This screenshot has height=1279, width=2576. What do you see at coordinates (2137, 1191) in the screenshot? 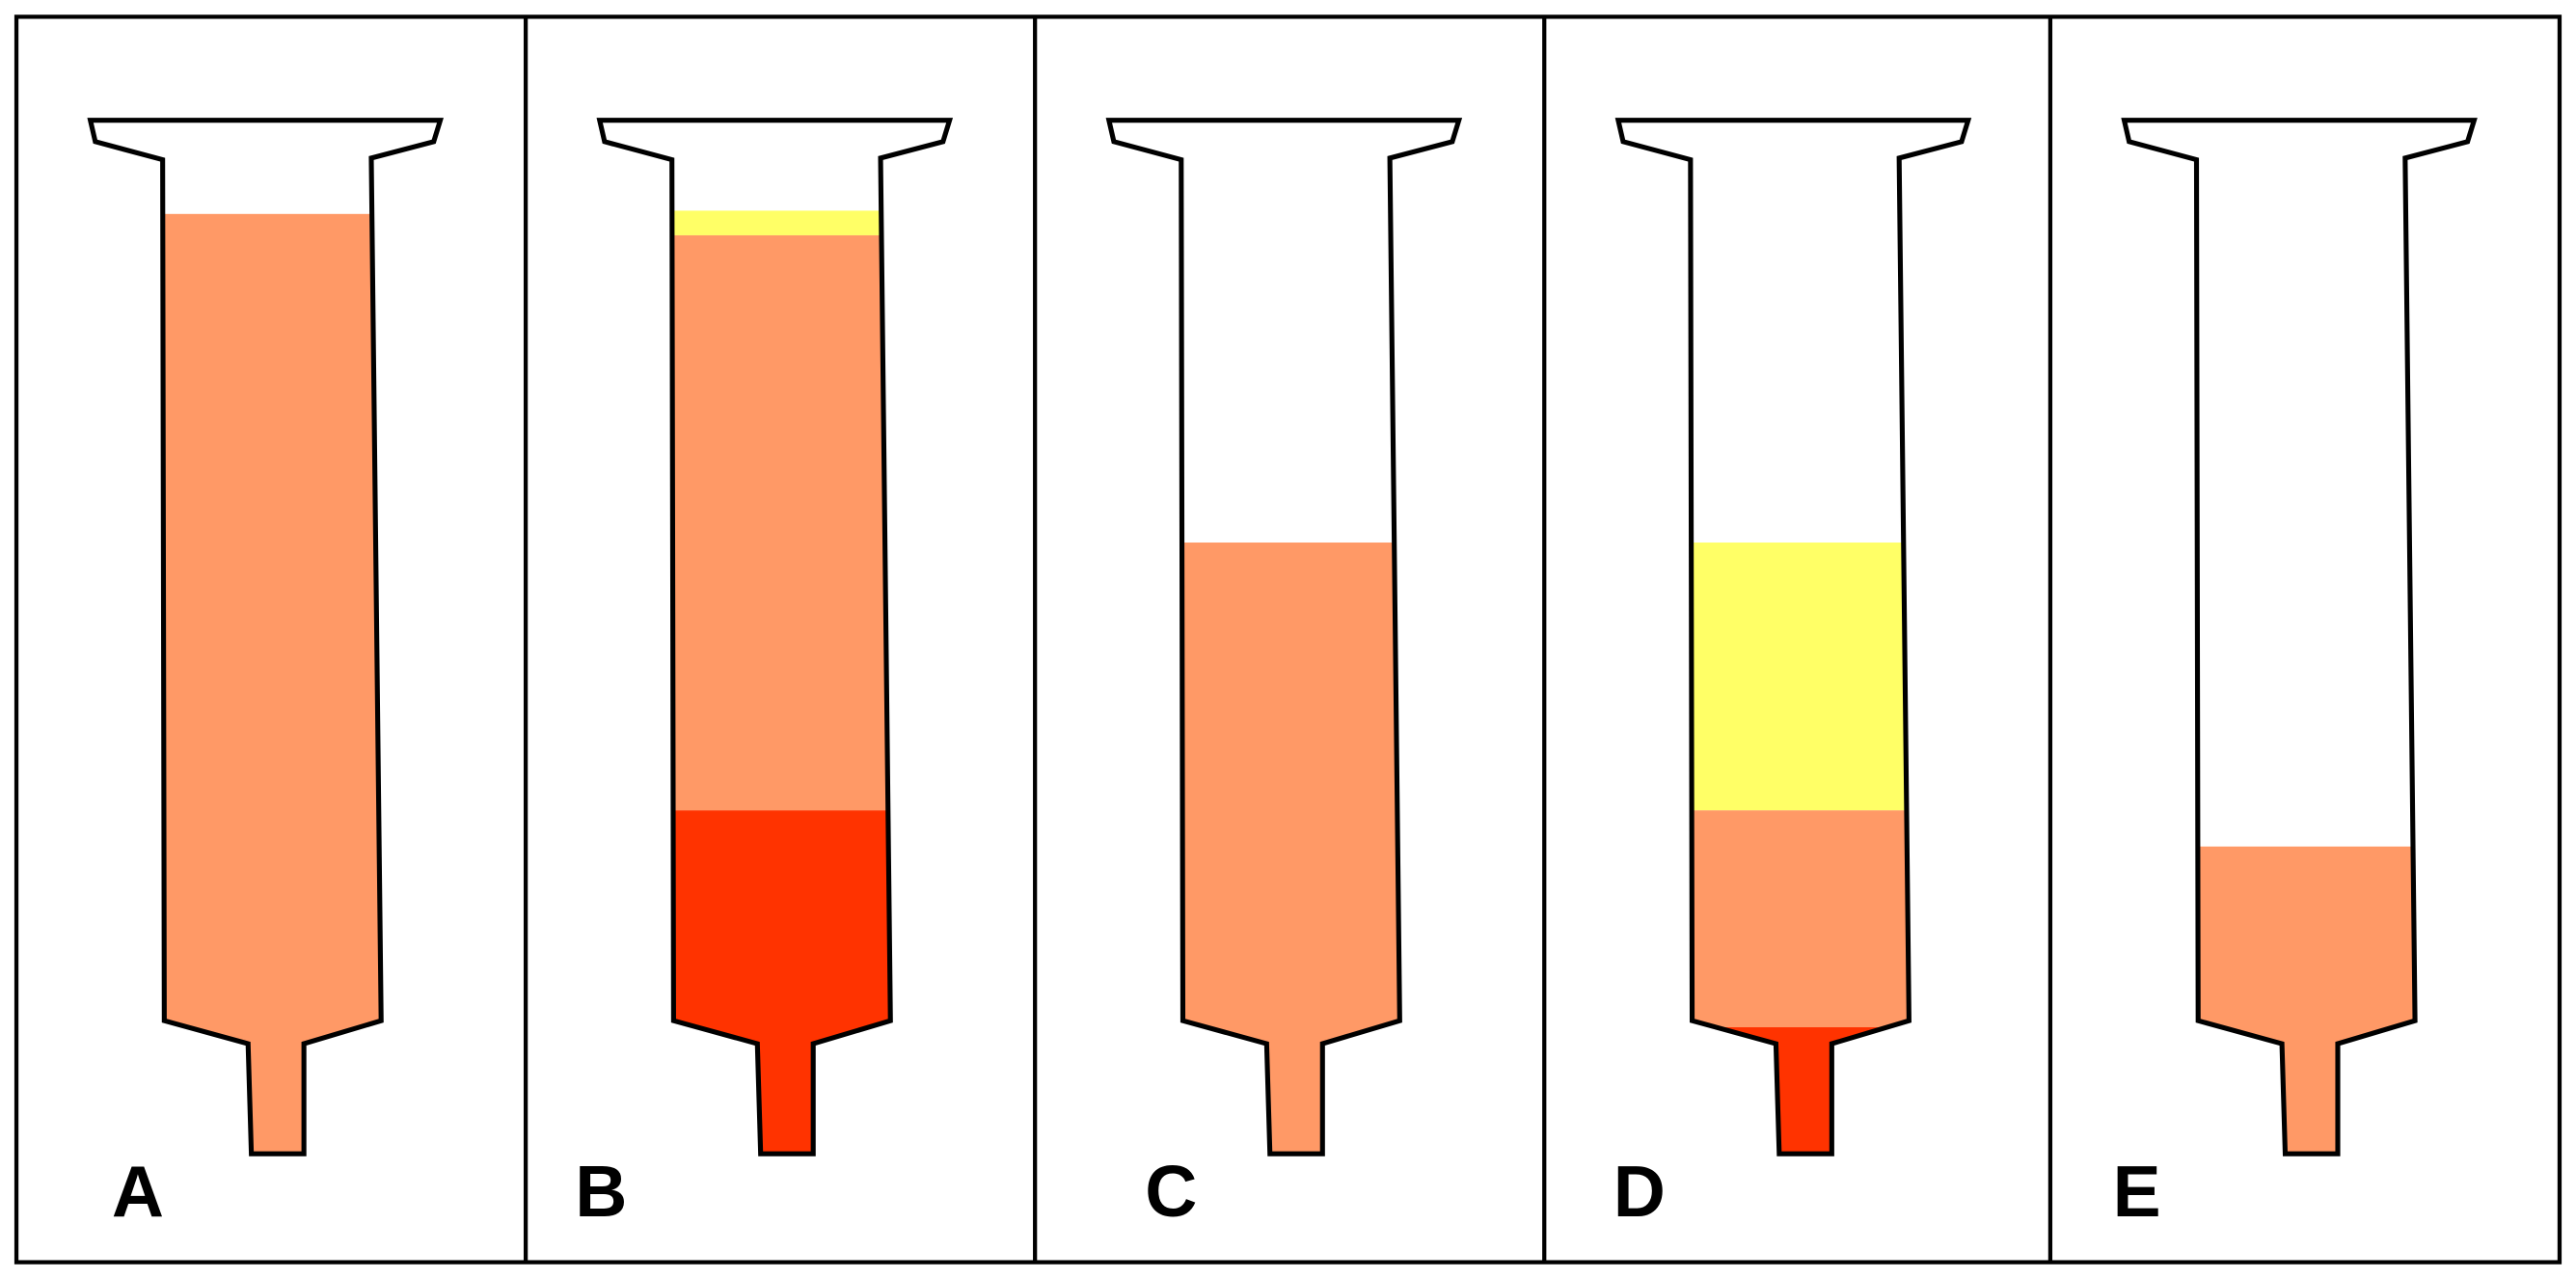
I see `panel-label: E` at bounding box center [2137, 1191].